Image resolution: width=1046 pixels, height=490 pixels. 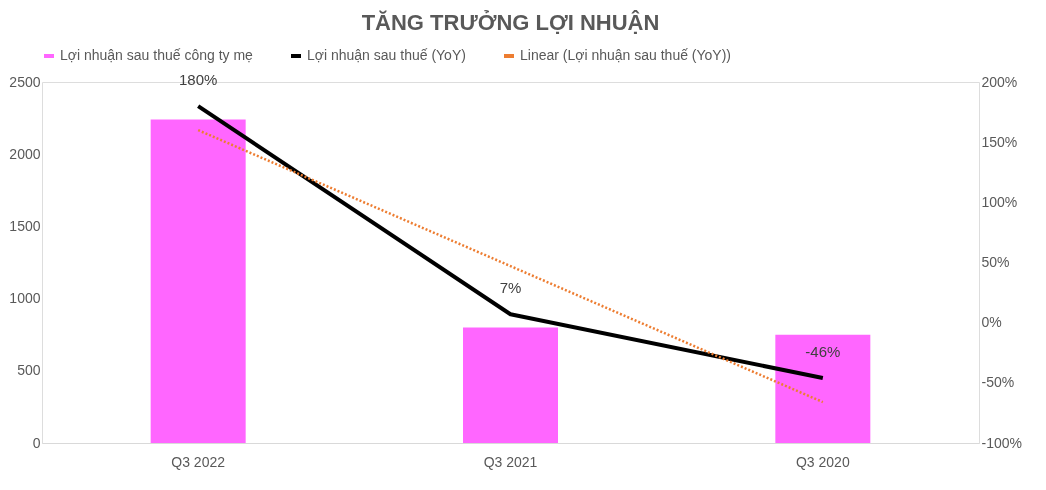 I want to click on data-label: -46%, so click(x=823, y=352).